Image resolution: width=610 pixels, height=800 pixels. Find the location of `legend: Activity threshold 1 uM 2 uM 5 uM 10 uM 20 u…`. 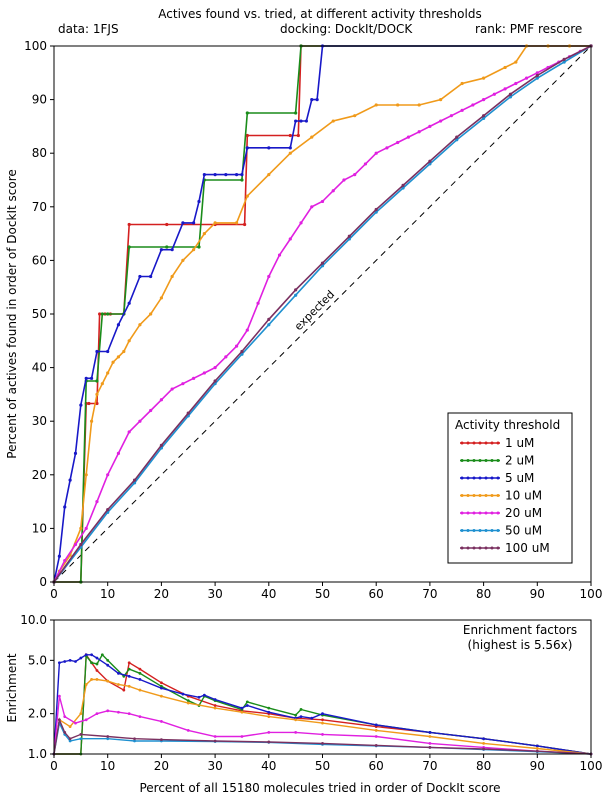

legend: Activity threshold 1 uM 2 uM 5 uM 10 uM 20 u… is located at coordinates (510, 488).